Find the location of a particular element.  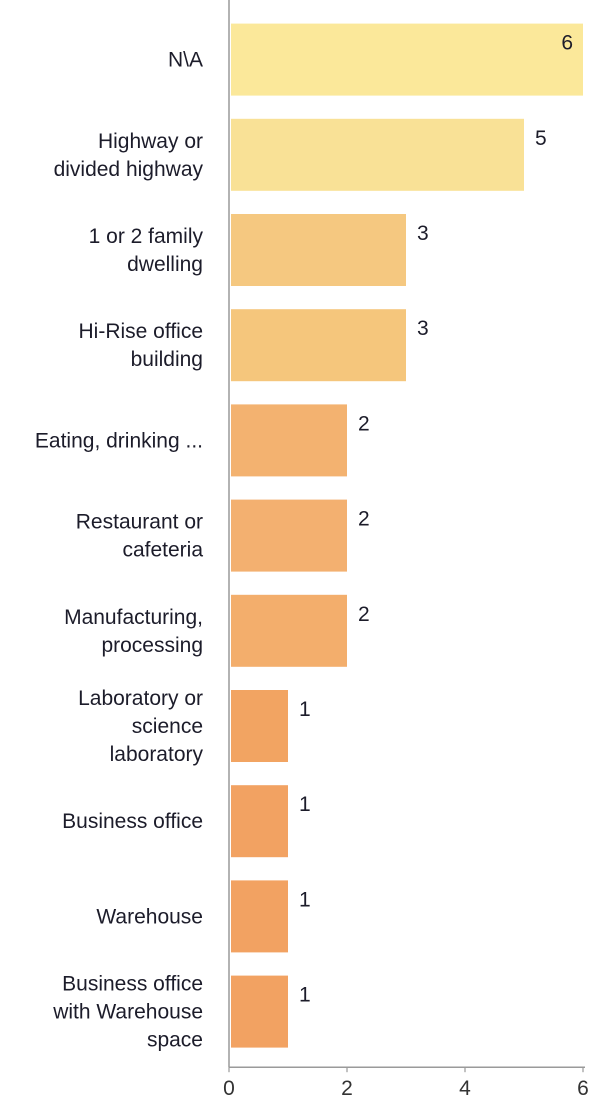

x-tick-label: 2 is located at coordinates (347, 1088).